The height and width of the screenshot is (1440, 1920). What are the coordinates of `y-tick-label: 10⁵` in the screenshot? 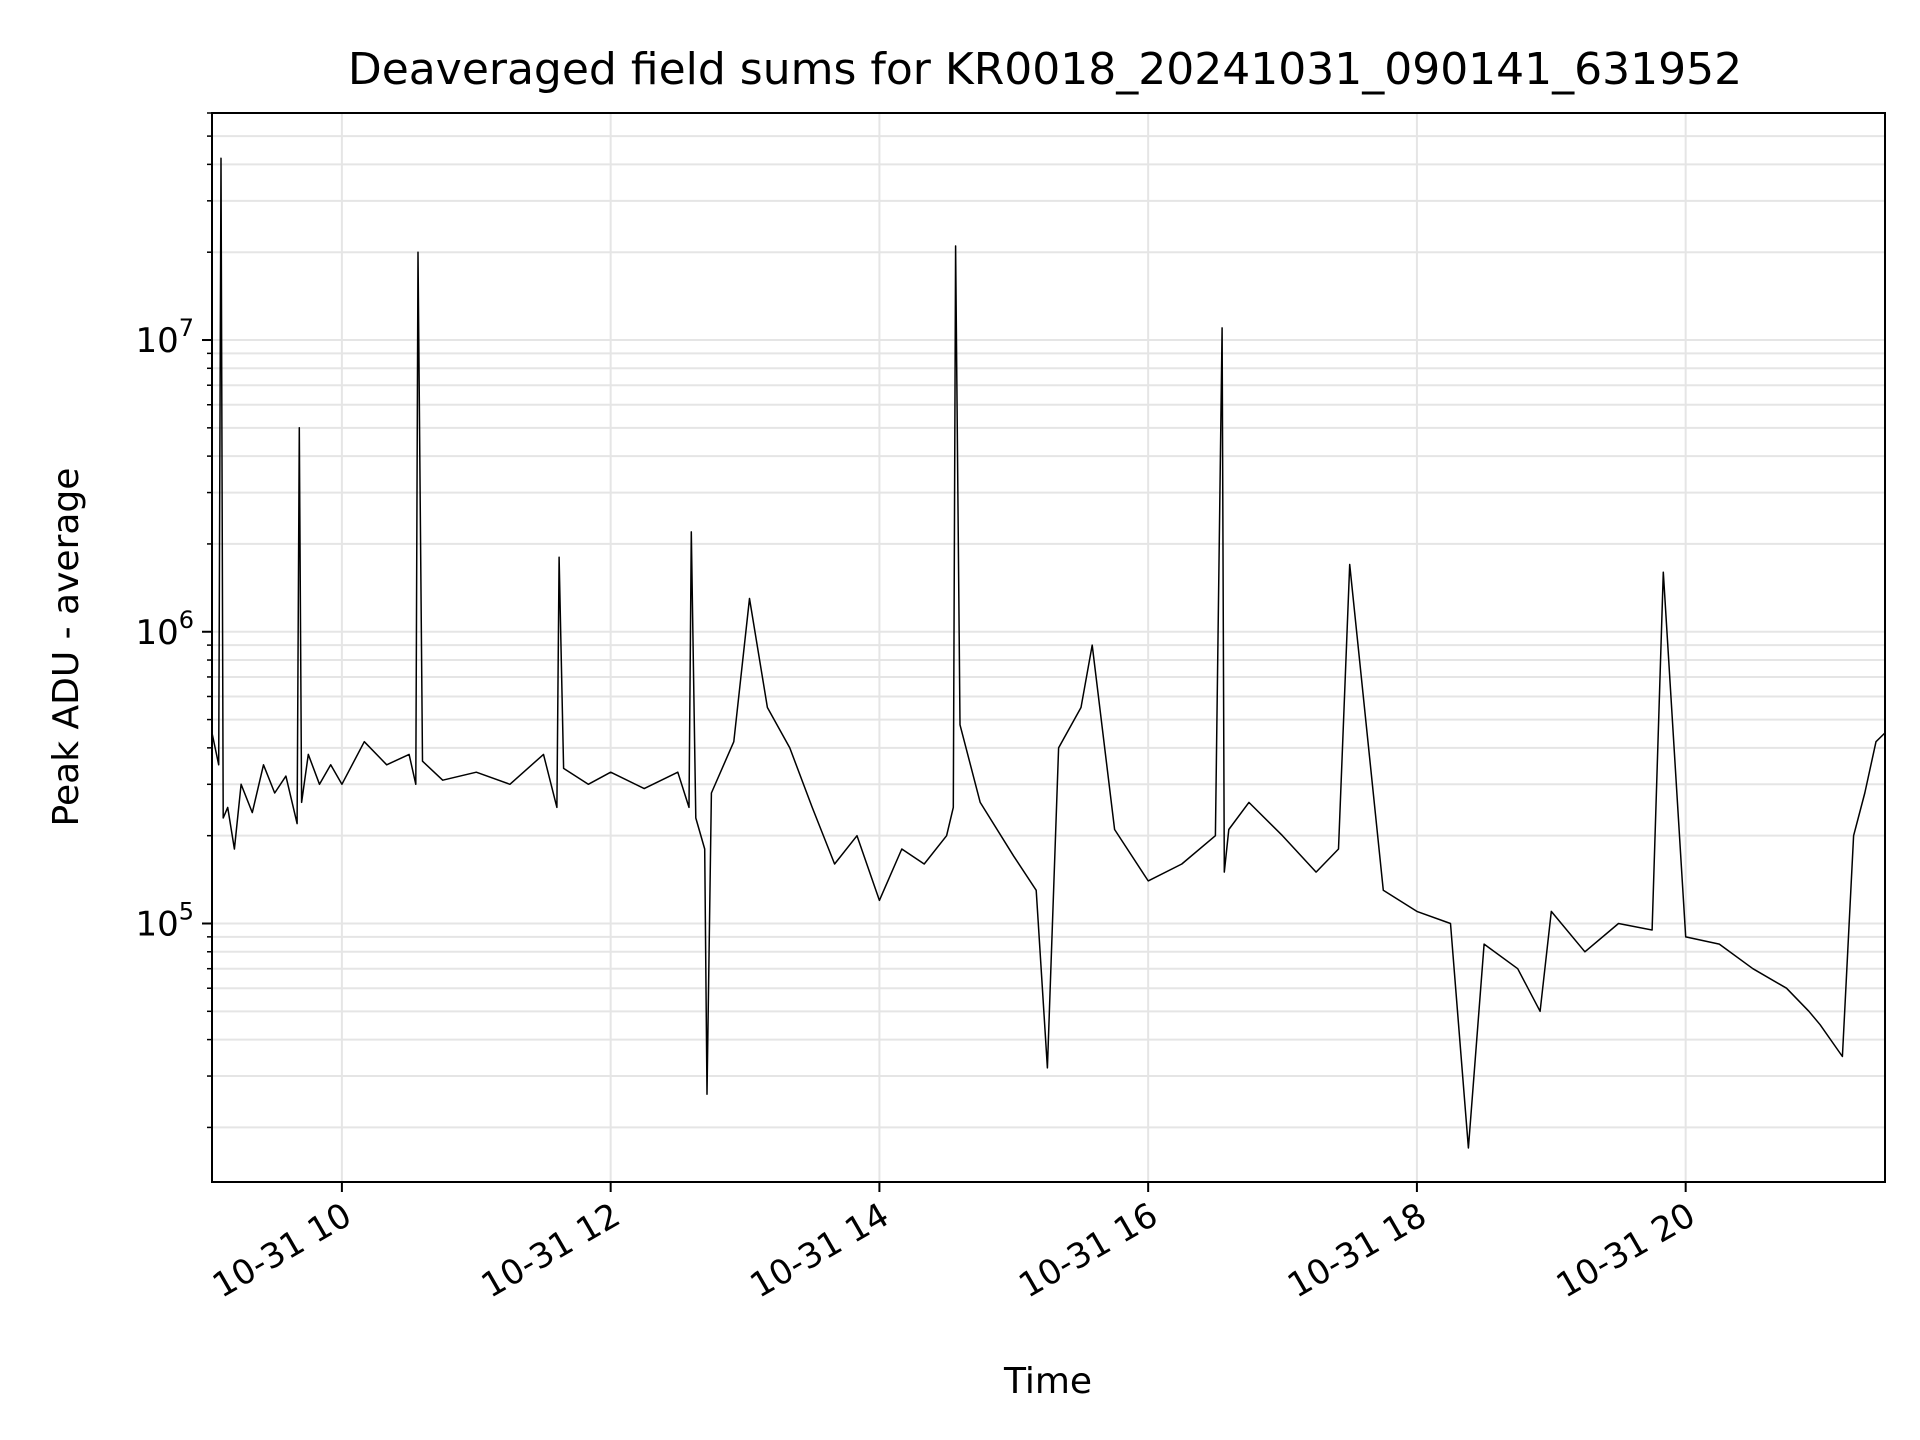 It's located at (164, 921).